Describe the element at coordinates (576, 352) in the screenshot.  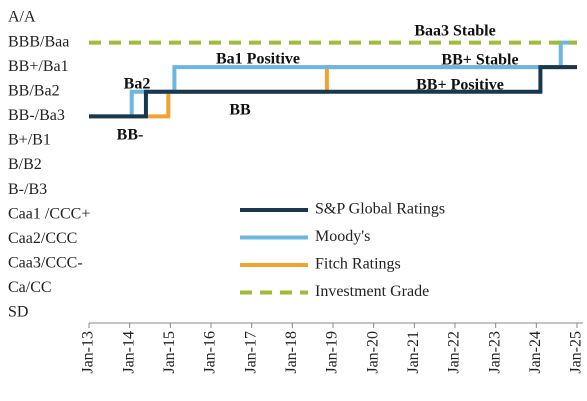
I see `x-tick-label: Jan-25` at that location.